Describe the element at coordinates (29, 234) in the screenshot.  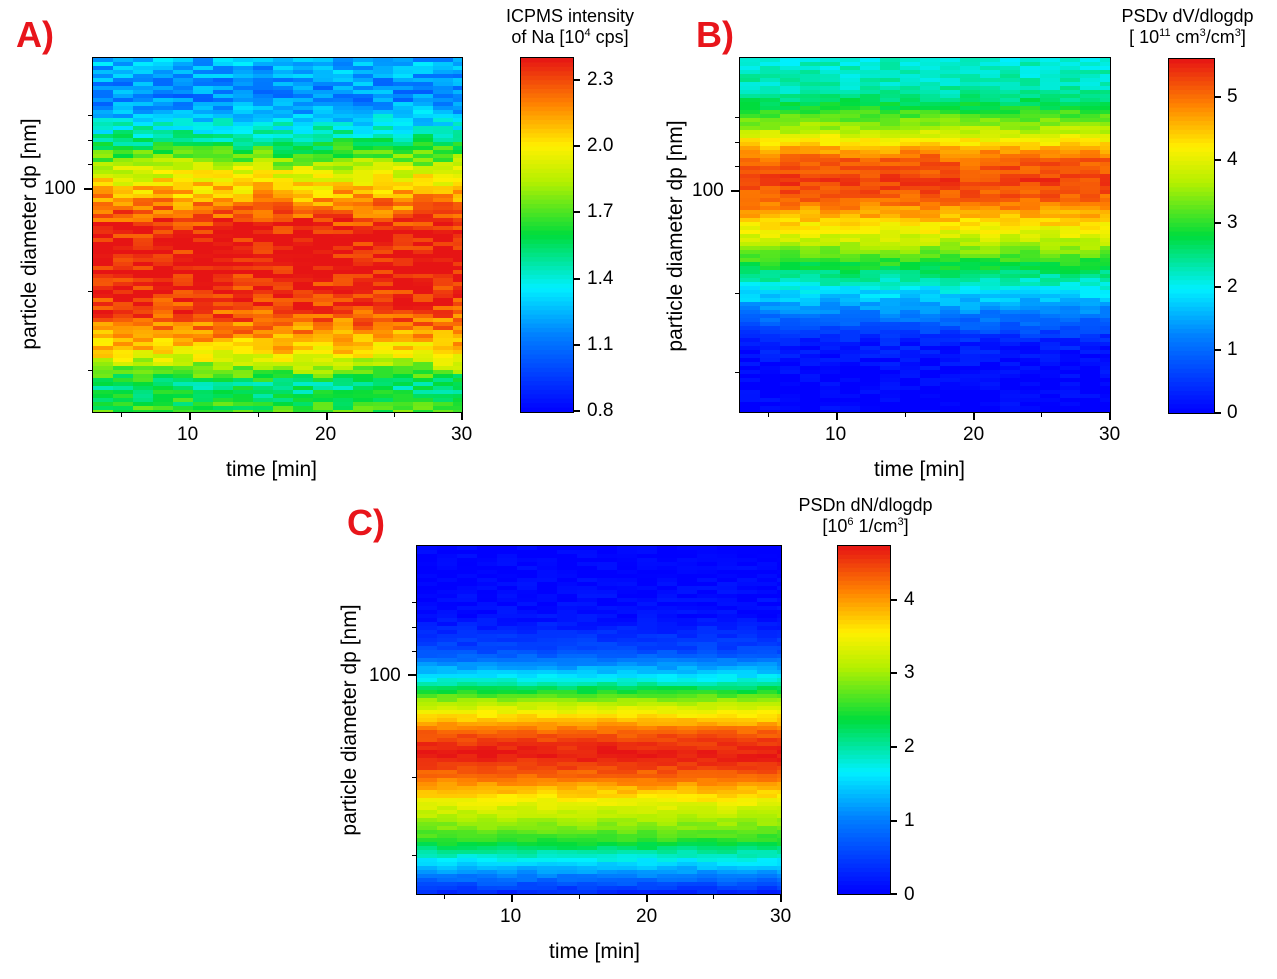
I see `y-axis-title-a: particle diameter dp [nm]` at that location.